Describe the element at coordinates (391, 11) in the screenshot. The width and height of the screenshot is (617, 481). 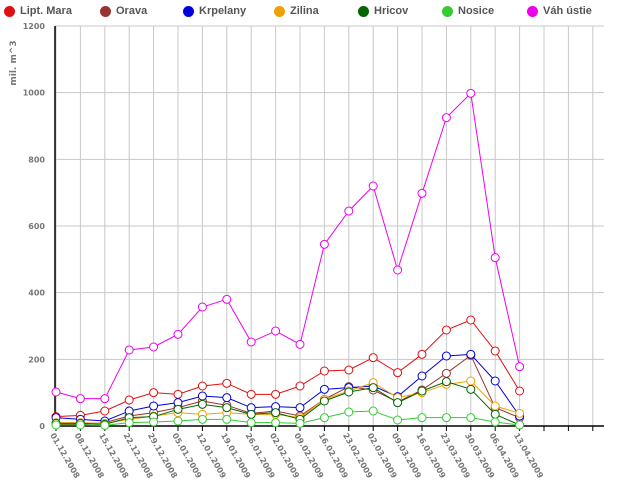
I see `legend-label: Hricov` at that location.